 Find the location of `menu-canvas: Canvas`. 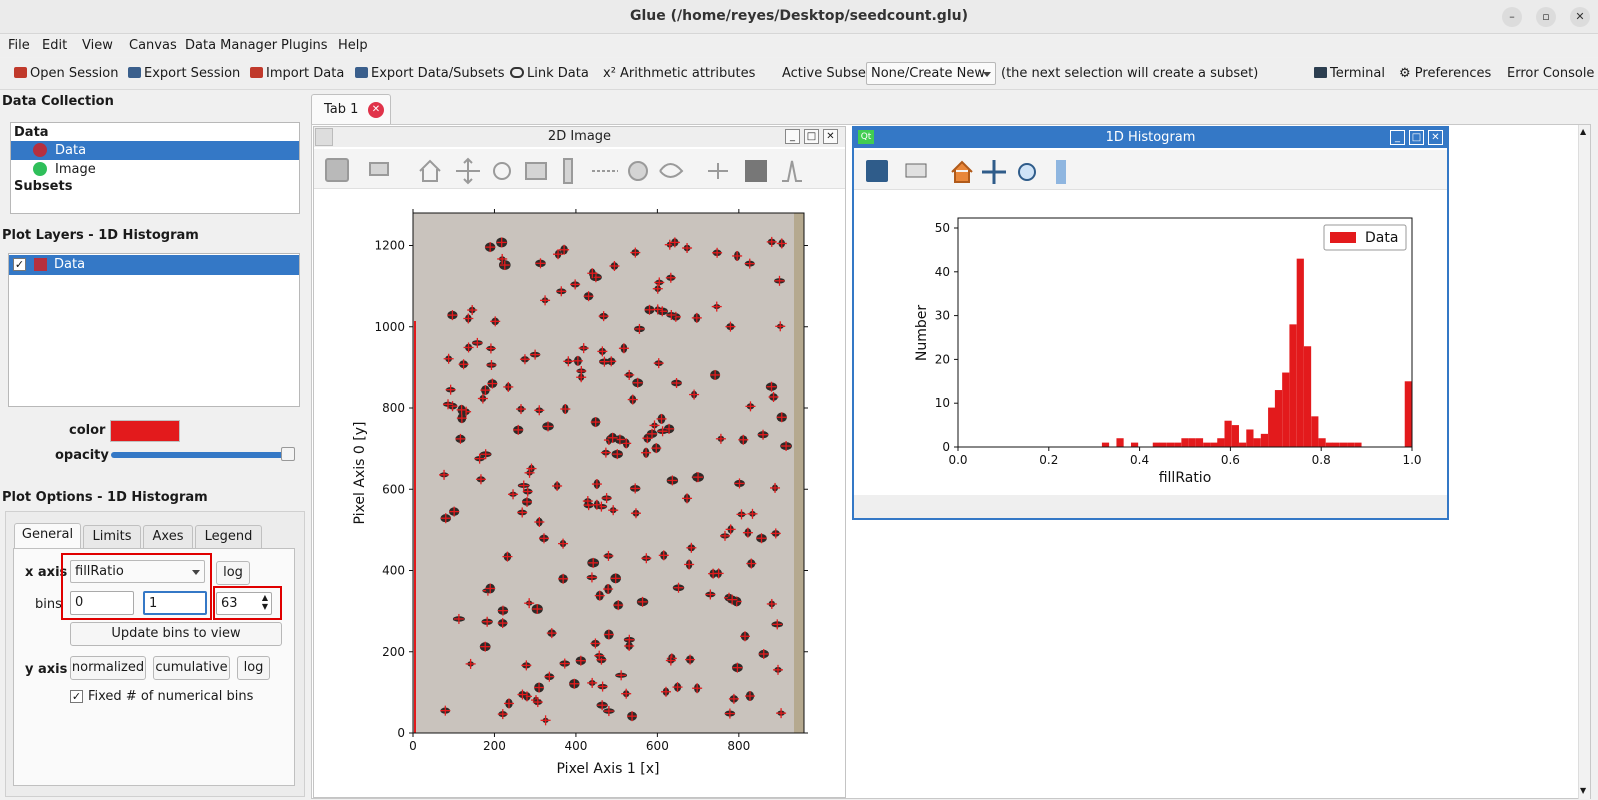

menu-canvas: Canvas is located at coordinates (153, 45).